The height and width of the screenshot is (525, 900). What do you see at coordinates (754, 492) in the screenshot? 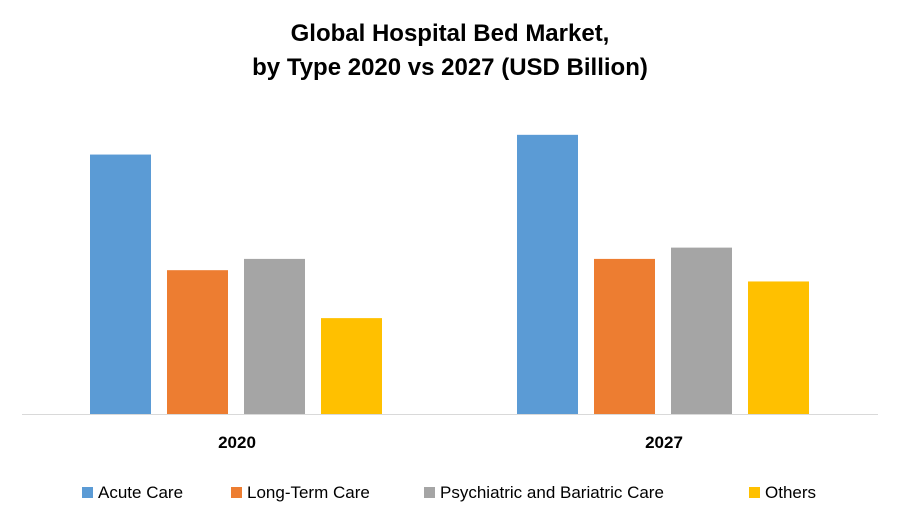
I see `legend-swatch-others` at bounding box center [754, 492].